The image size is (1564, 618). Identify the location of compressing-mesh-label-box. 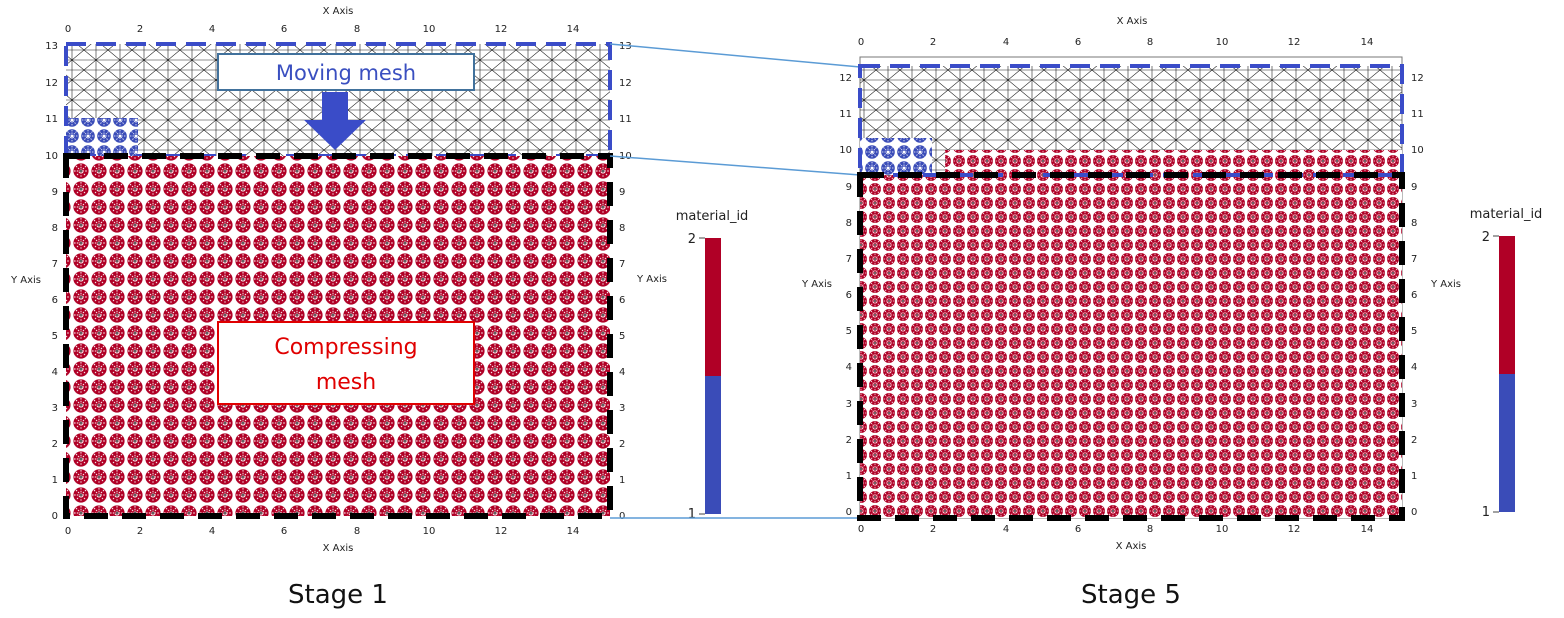
(346, 363).